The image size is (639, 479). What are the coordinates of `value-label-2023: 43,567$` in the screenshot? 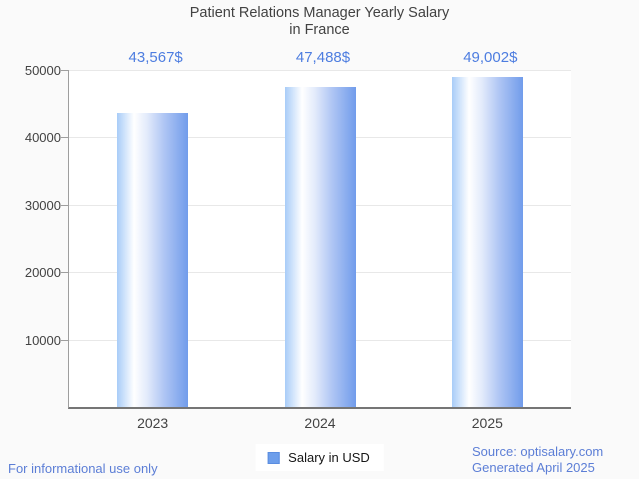 It's located at (155, 57).